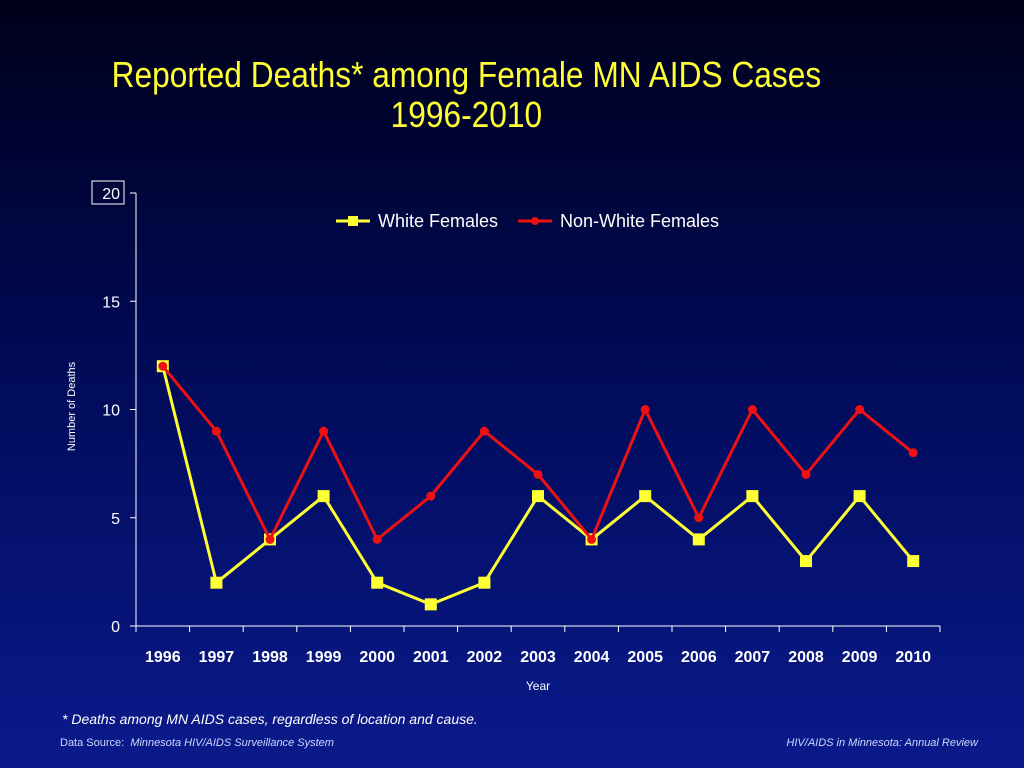  What do you see at coordinates (438, 221) in the screenshot?
I see `legend-label: White Females` at bounding box center [438, 221].